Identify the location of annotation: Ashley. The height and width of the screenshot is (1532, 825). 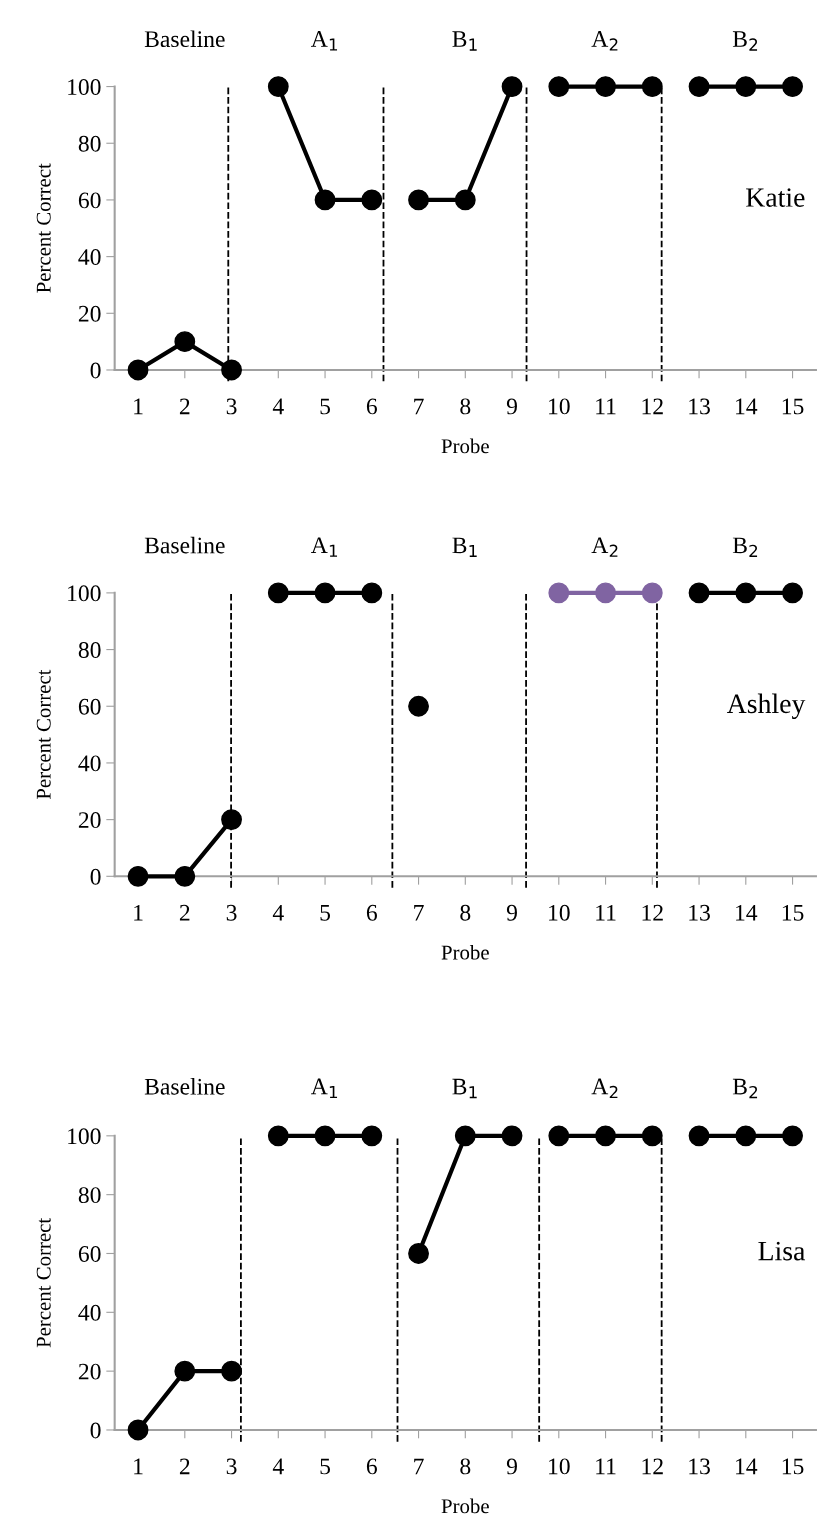
(766, 706).